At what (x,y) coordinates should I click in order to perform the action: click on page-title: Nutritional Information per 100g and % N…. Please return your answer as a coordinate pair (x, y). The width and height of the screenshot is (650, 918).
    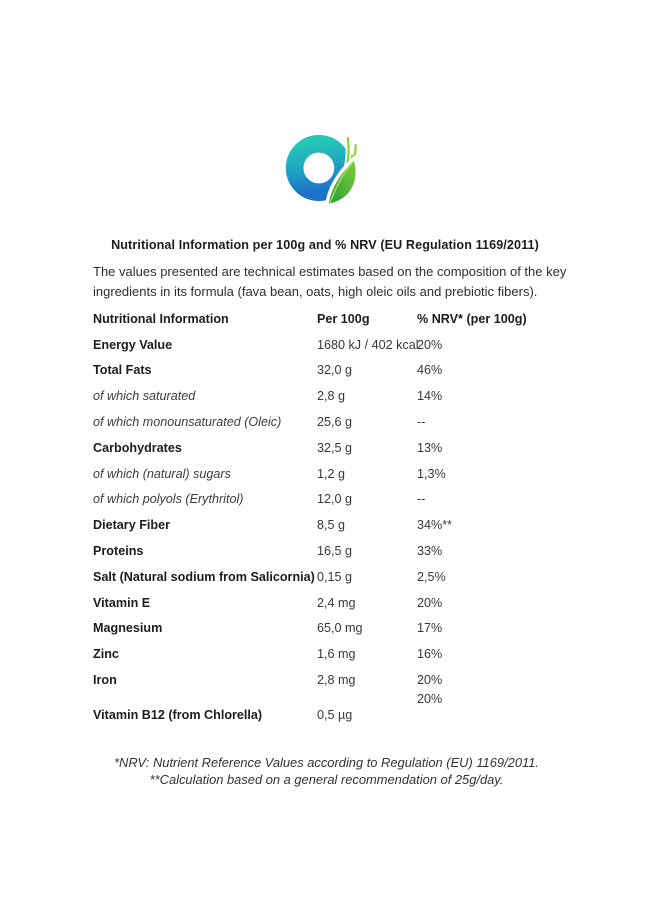
    Looking at the image, I should click on (325, 245).